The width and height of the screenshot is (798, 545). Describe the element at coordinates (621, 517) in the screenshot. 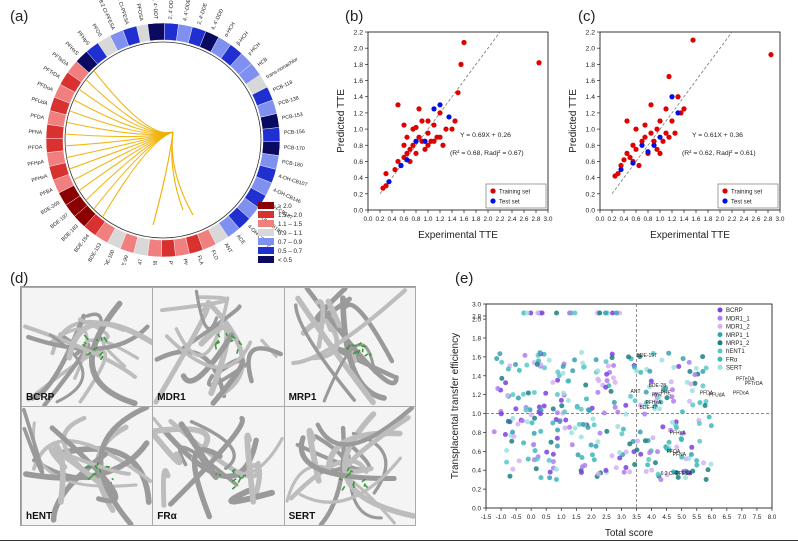

I see `x-tick-label: 3.0` at that location.